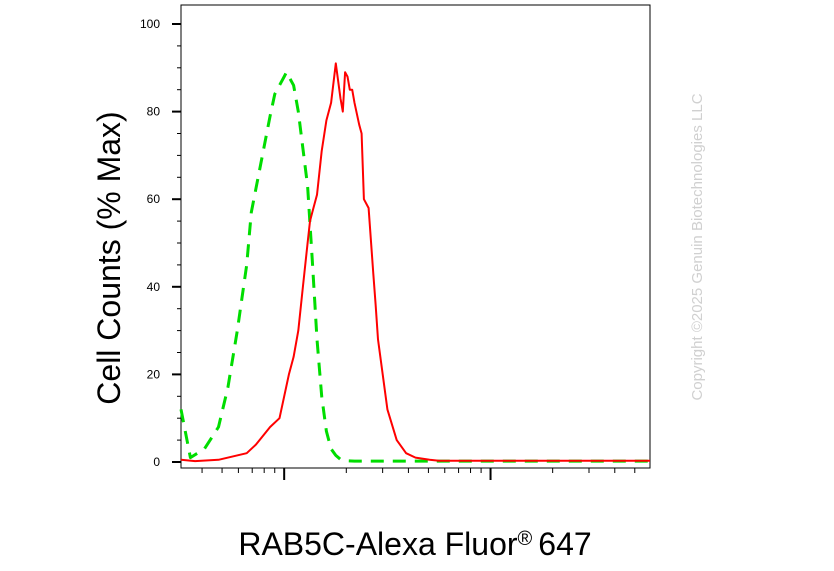 The height and width of the screenshot is (571, 834). I want to click on x-axis-title-text: RAB5C-Alexa Fluor, so click(378, 544).